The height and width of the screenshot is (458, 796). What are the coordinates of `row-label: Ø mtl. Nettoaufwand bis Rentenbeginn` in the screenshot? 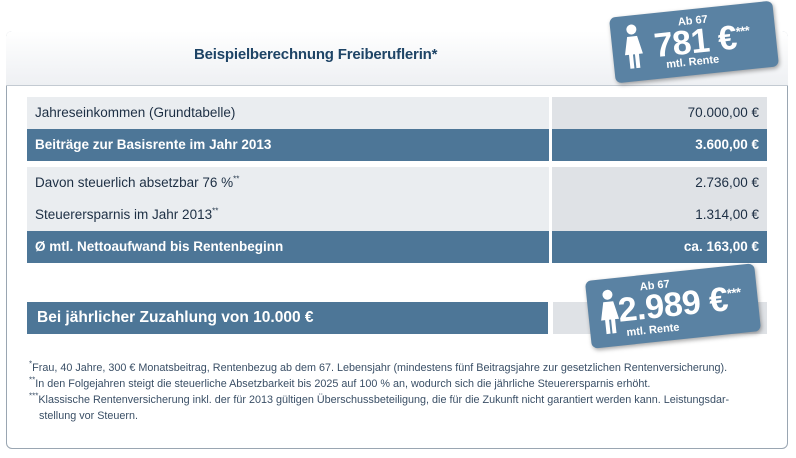 It's located at (288, 247).